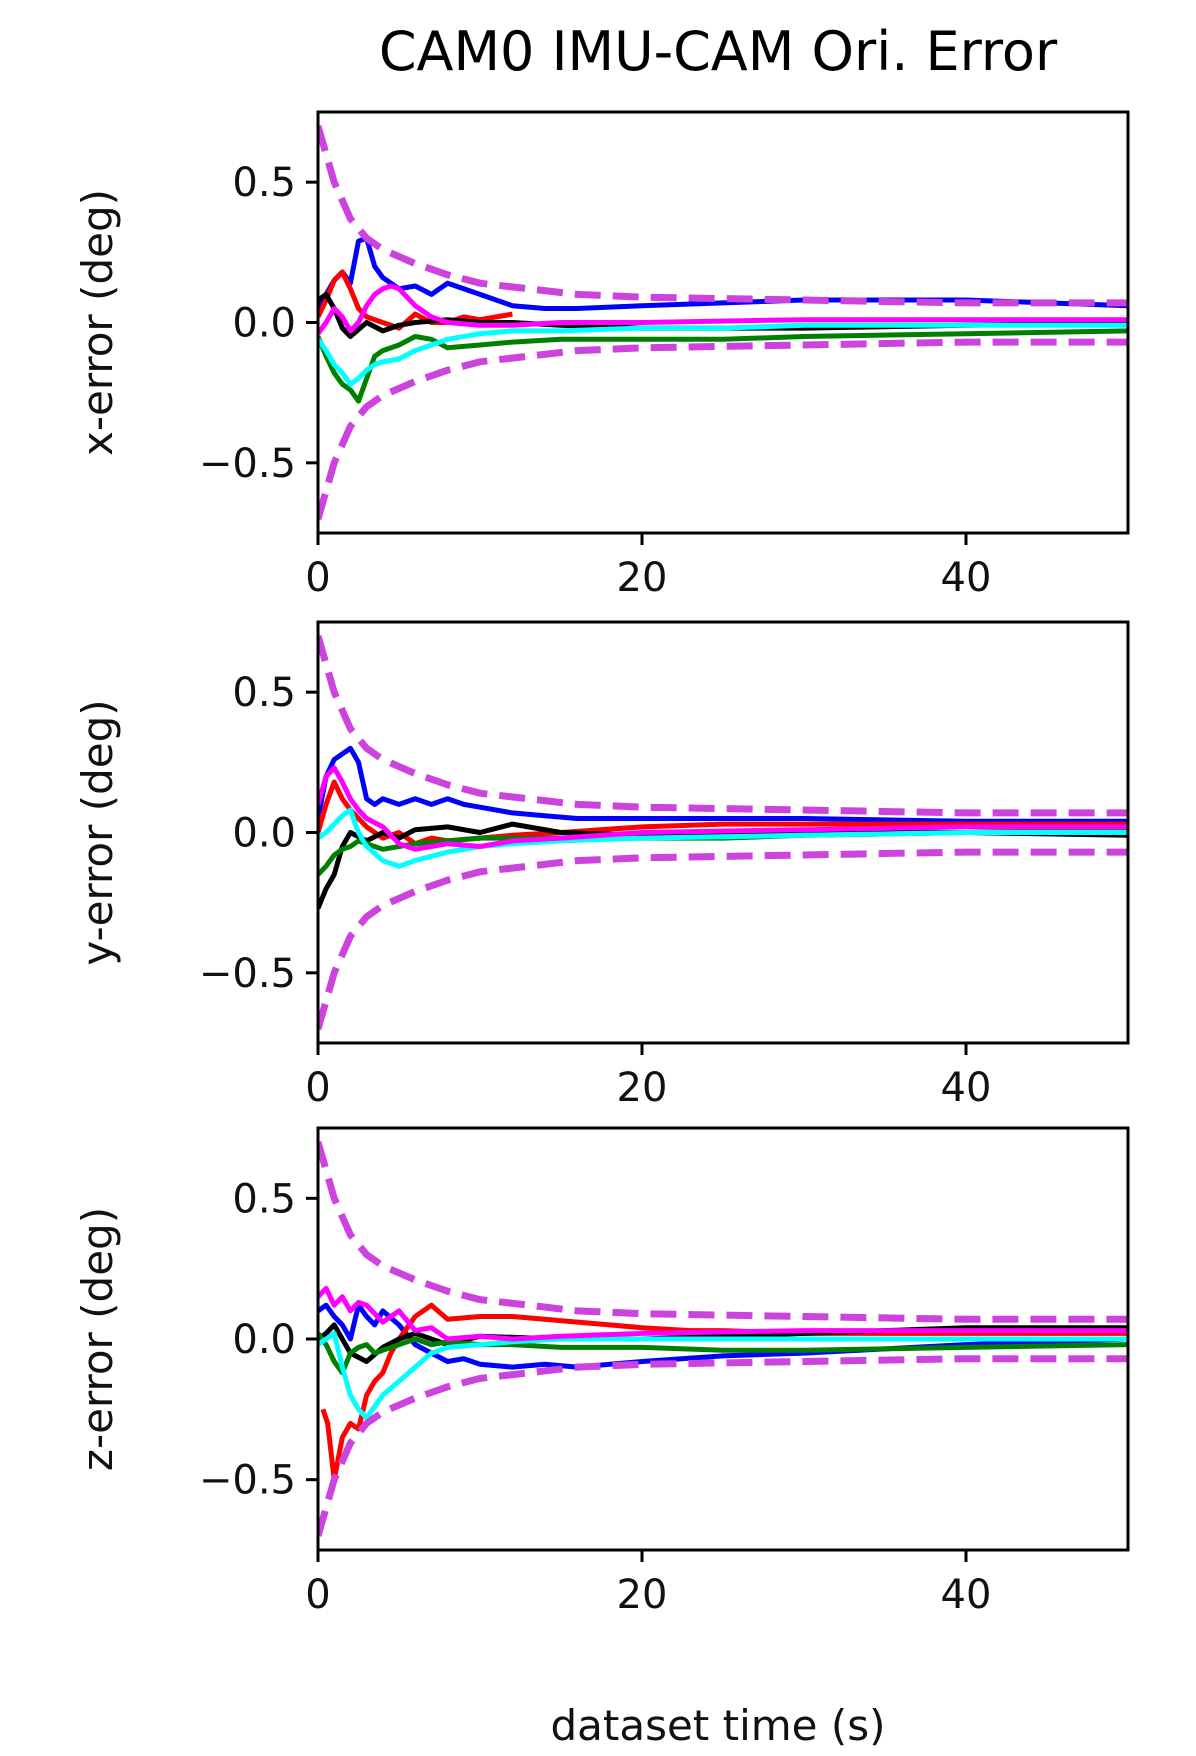 This screenshot has height=1756, width=1196. I want to click on y-axis-label: x-error (deg), so click(97, 322).